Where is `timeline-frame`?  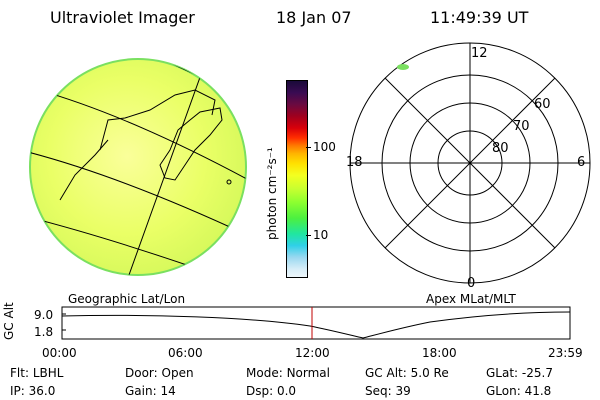
timeline-frame is located at coordinates (316, 323).